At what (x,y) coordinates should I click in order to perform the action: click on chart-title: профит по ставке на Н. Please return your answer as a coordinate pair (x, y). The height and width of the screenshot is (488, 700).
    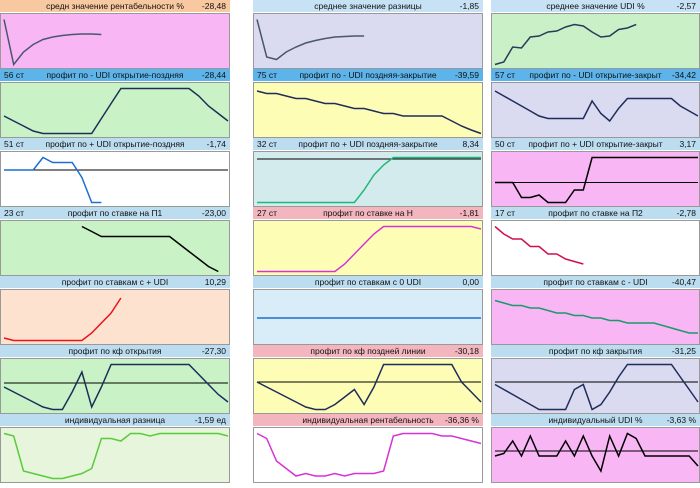
    Looking at the image, I should click on (368, 213).